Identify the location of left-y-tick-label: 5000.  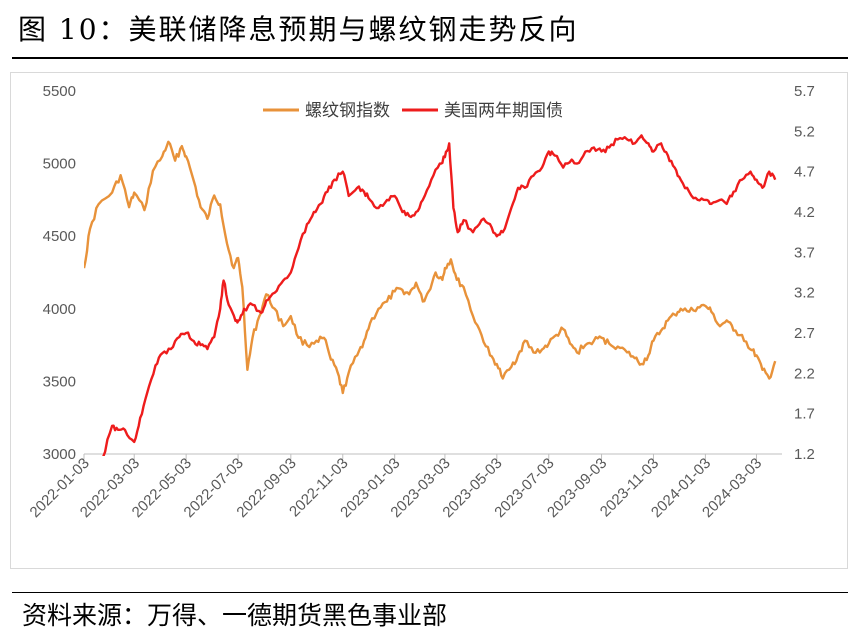
(59, 164).